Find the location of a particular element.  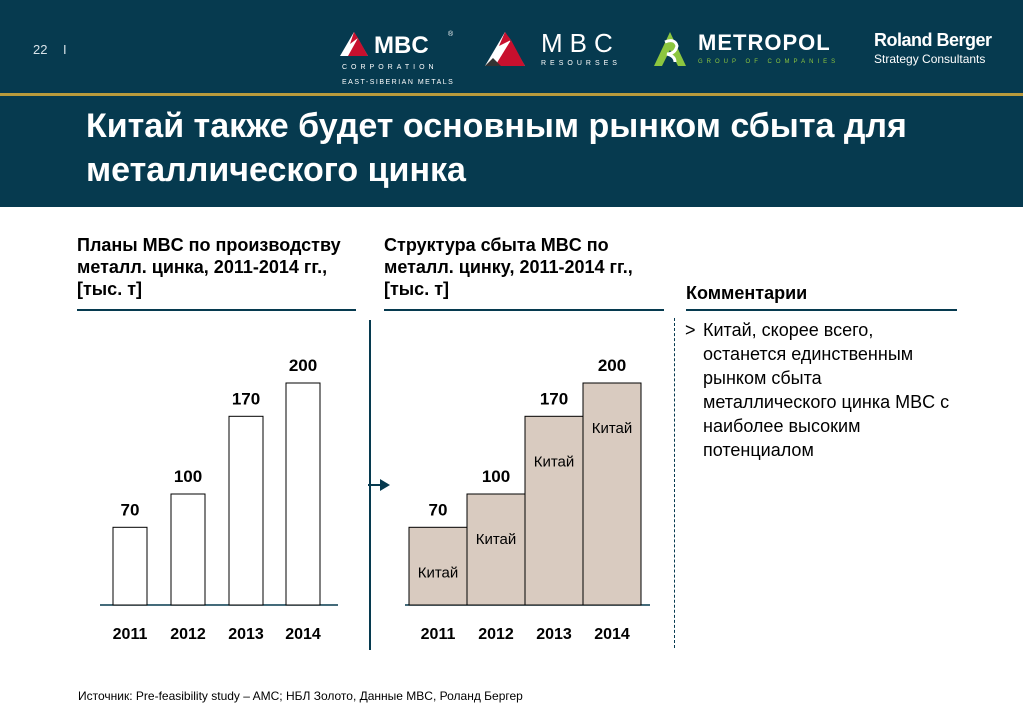

mbc1-sub: CORPORATION is located at coordinates (390, 67).